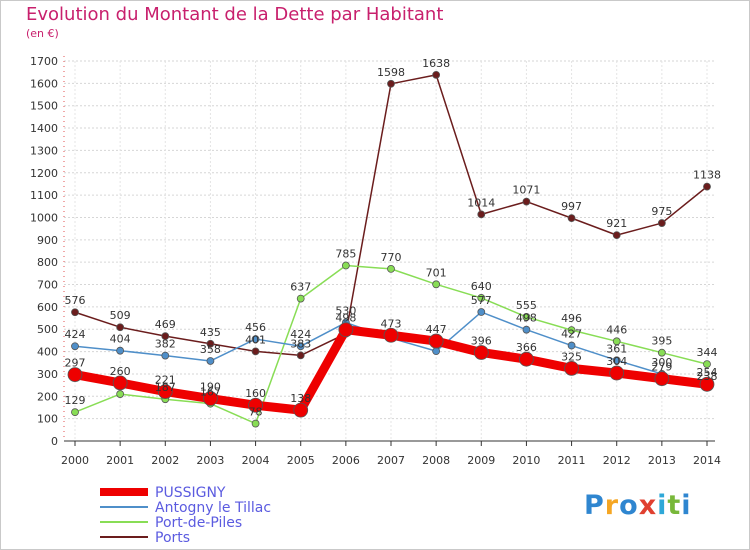 Image resolution: width=750 pixels, height=550 pixels. Describe the element at coordinates (301, 460) in the screenshot. I see `x-tick-label: 2005` at that location.